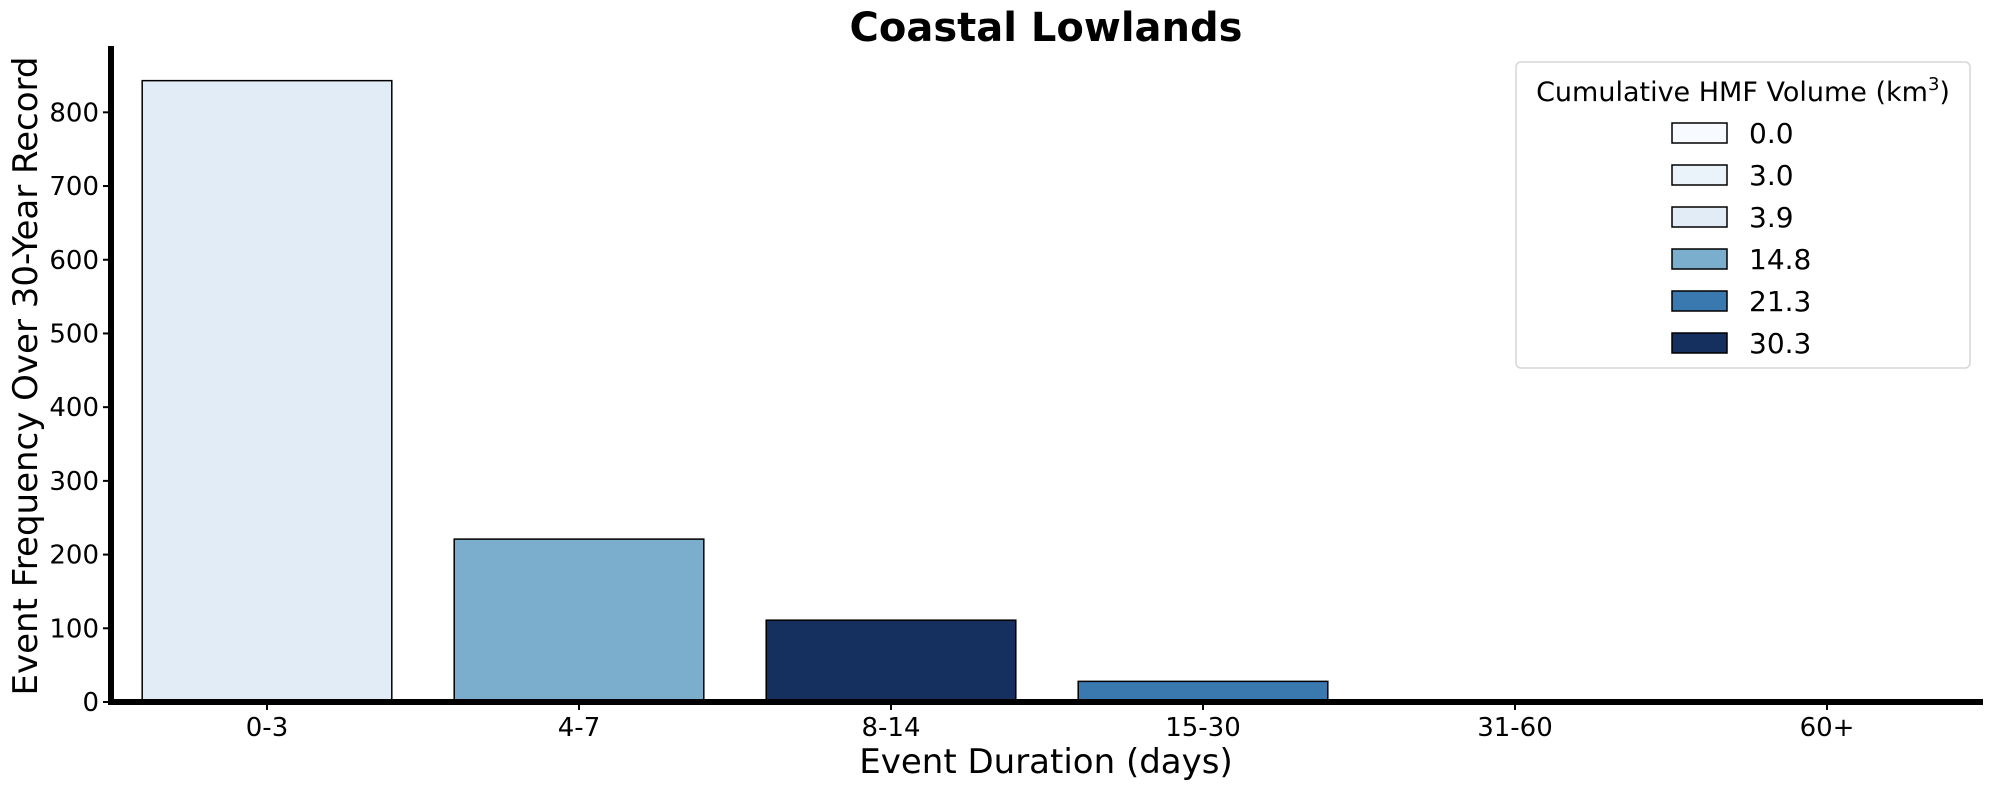 The width and height of the screenshot is (1990, 789). What do you see at coordinates (74, 113) in the screenshot?
I see `y-tick-label: 800` at bounding box center [74, 113].